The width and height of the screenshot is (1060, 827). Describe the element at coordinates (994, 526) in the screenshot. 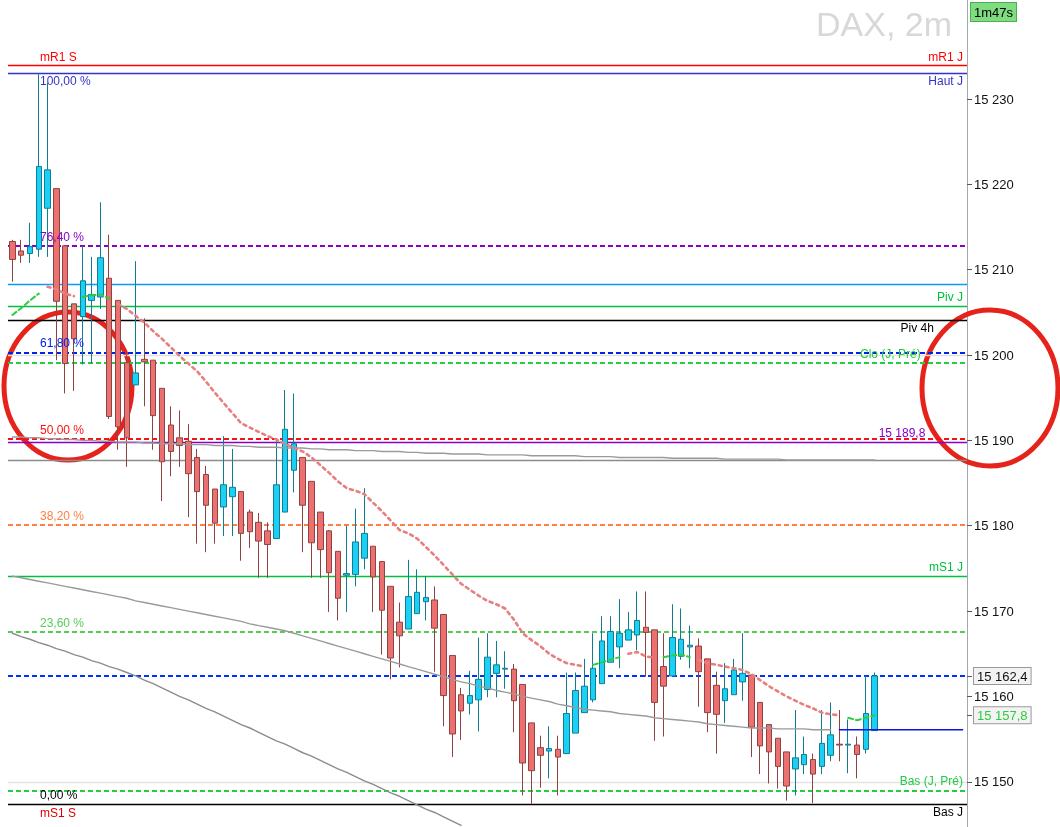

I see `y-tick-label: 15 180` at that location.